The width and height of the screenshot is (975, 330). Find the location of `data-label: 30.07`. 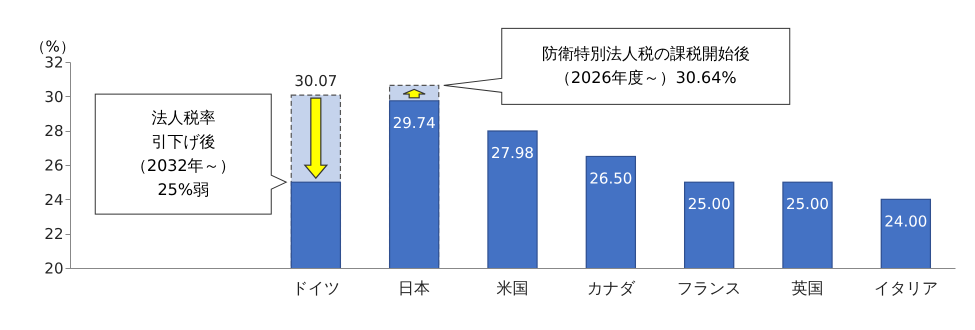

data-label: 30.07 is located at coordinates (316, 81).